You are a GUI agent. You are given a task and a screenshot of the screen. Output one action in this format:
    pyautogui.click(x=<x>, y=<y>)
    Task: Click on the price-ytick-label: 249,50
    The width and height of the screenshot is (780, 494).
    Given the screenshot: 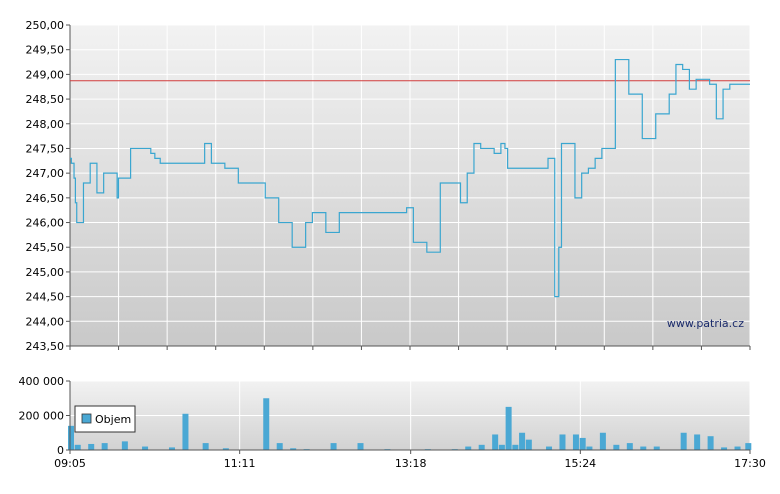 What is the action you would take?
    pyautogui.click(x=45, y=50)
    